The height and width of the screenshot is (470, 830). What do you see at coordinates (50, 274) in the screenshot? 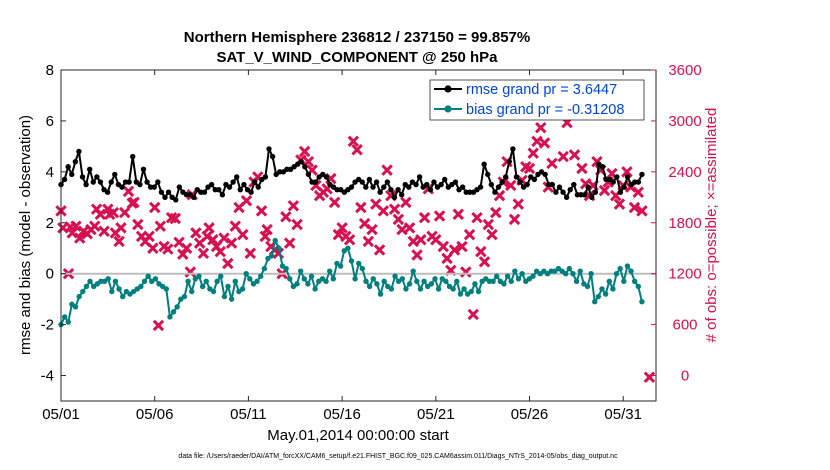
I see `y-left-tick-label: 0` at bounding box center [50, 274].